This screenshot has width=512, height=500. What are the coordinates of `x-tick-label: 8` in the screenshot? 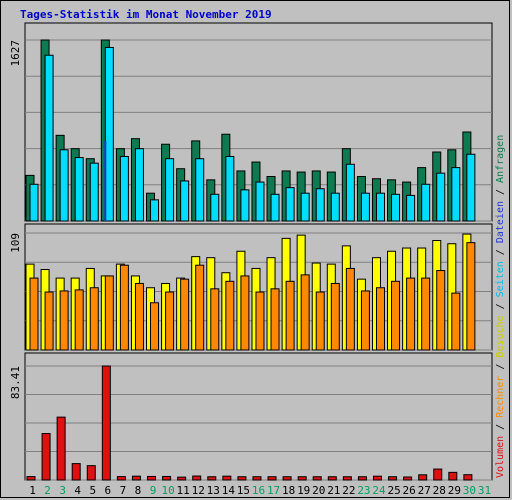 It's located at (138, 490).